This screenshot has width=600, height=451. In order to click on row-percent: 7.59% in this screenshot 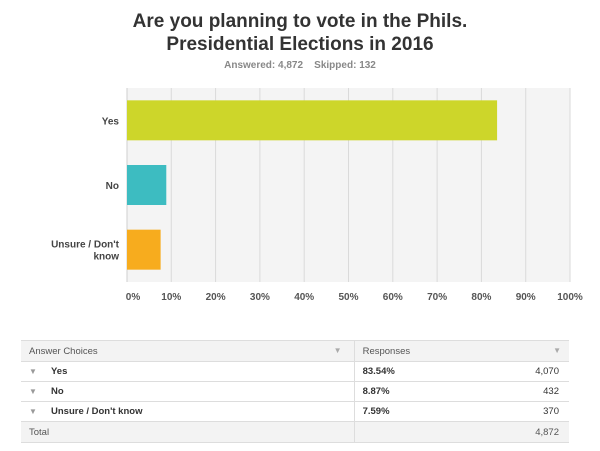, I will do `click(417, 411)`.